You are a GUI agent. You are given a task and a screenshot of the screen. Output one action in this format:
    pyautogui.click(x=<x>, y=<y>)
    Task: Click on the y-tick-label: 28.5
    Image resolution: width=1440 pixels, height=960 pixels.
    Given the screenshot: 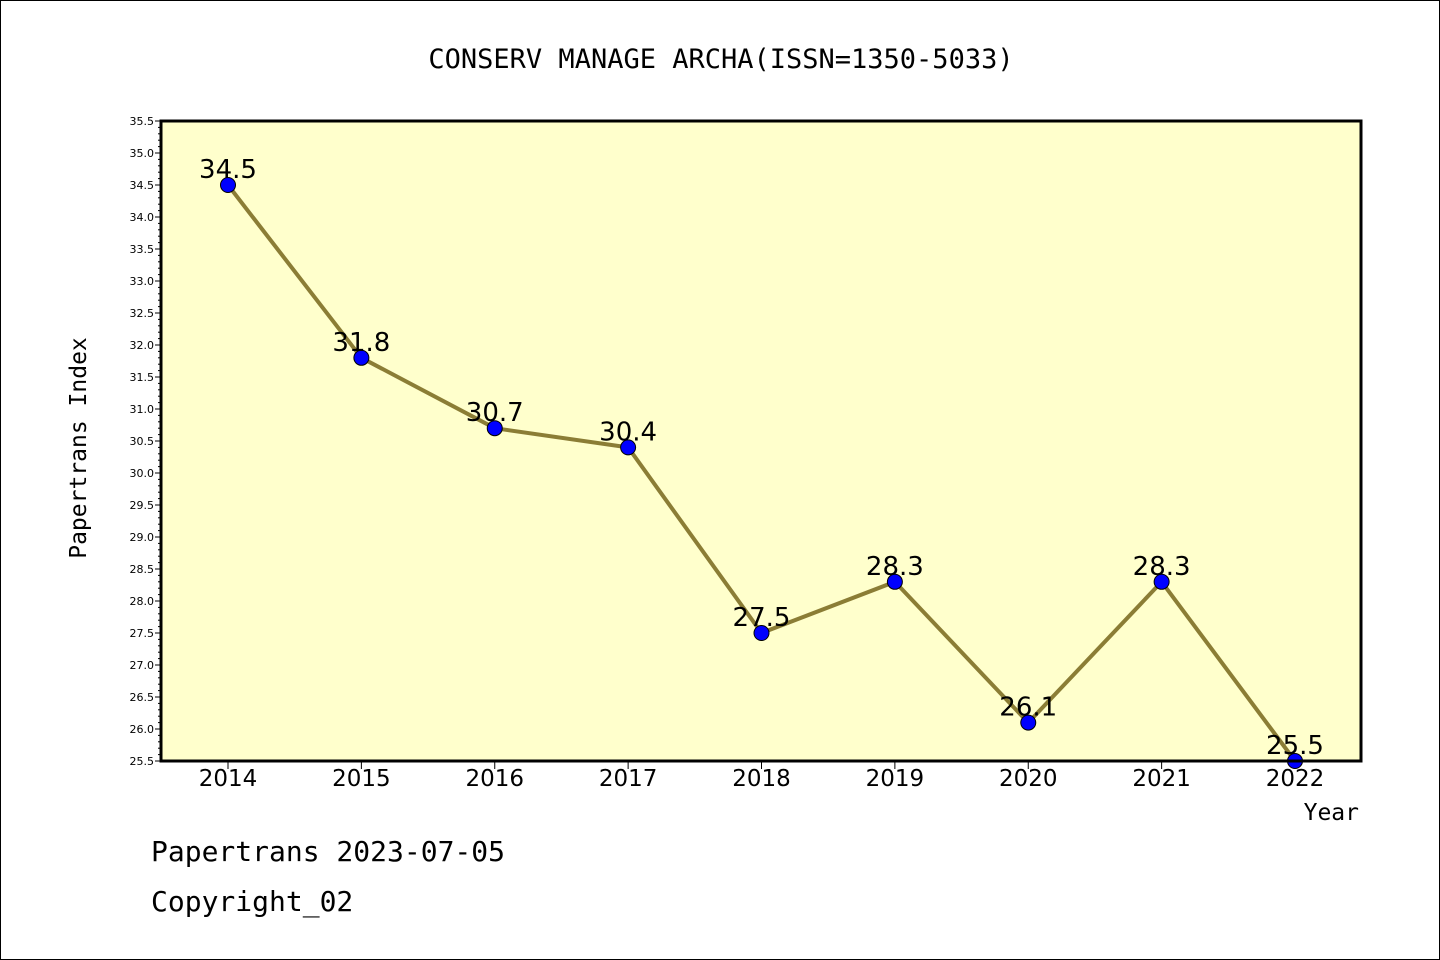 What is the action you would take?
    pyautogui.click(x=142, y=569)
    